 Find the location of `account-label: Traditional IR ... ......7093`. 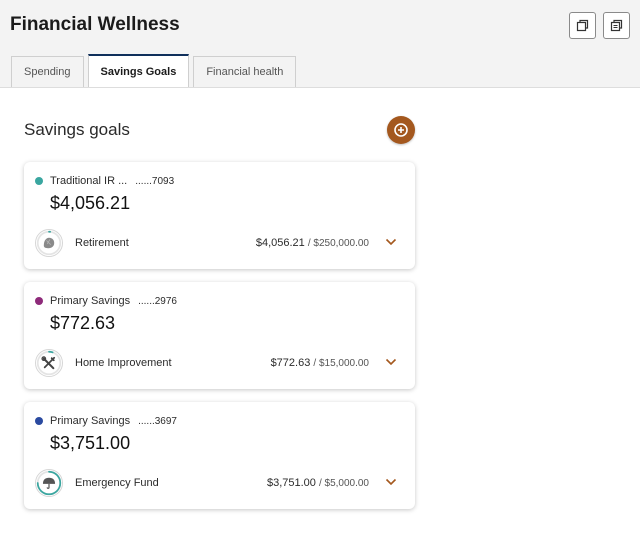

account-label: Traditional IR ... ......7093 is located at coordinates (112, 181).